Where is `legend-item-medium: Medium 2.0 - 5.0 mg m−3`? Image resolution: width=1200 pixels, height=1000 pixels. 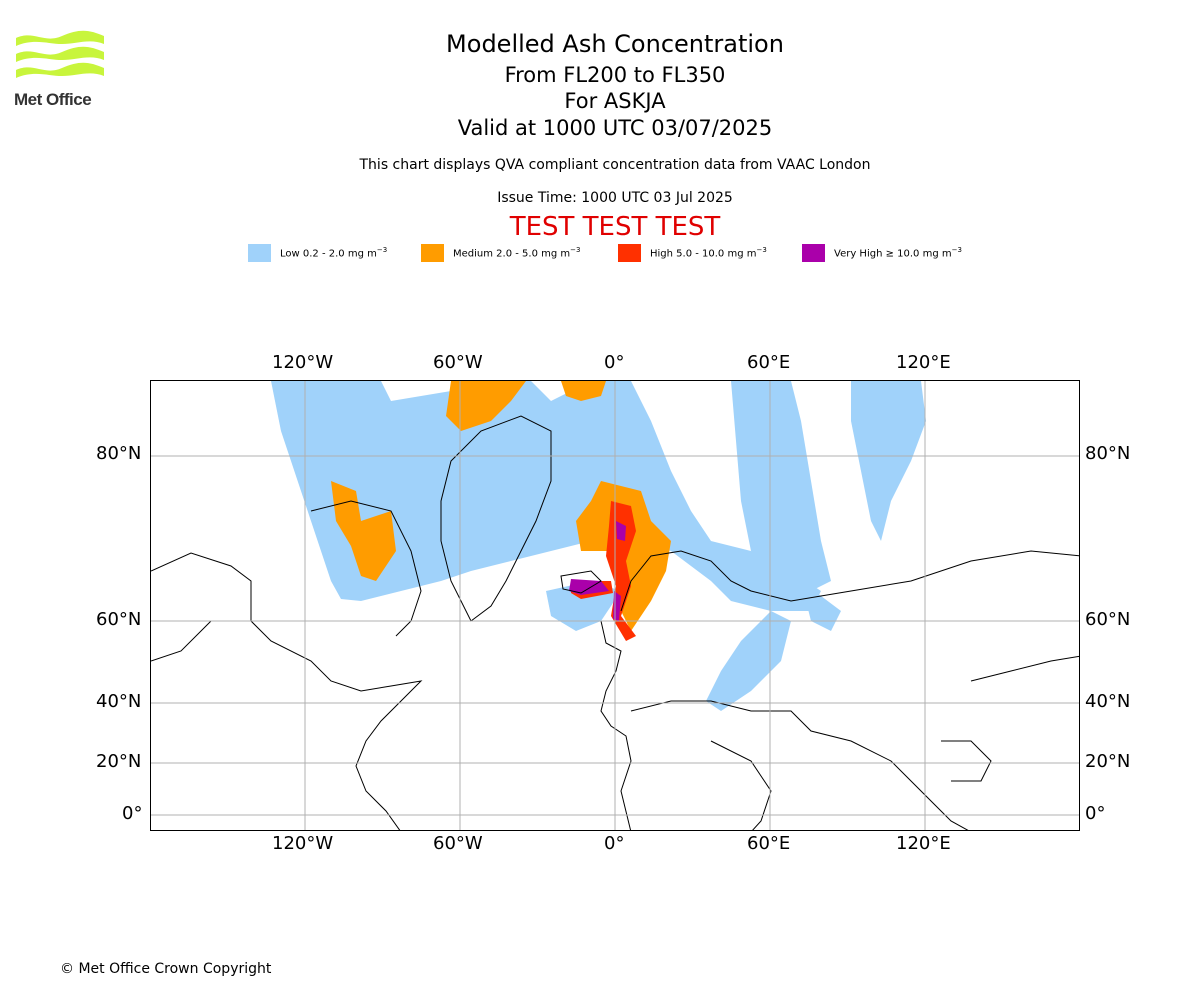 legend-item-medium: Medium 2.0 - 5.0 mg m−3 is located at coordinates (500, 253).